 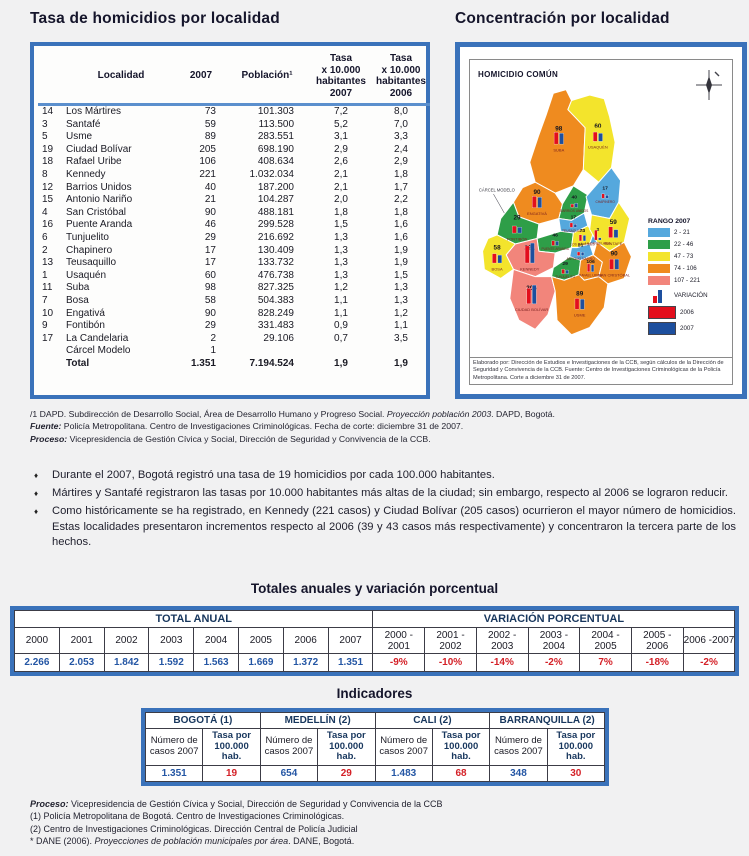 What do you see at coordinates (341, 288) in the screenshot?
I see `rate-2007: 1,2` at bounding box center [341, 288].